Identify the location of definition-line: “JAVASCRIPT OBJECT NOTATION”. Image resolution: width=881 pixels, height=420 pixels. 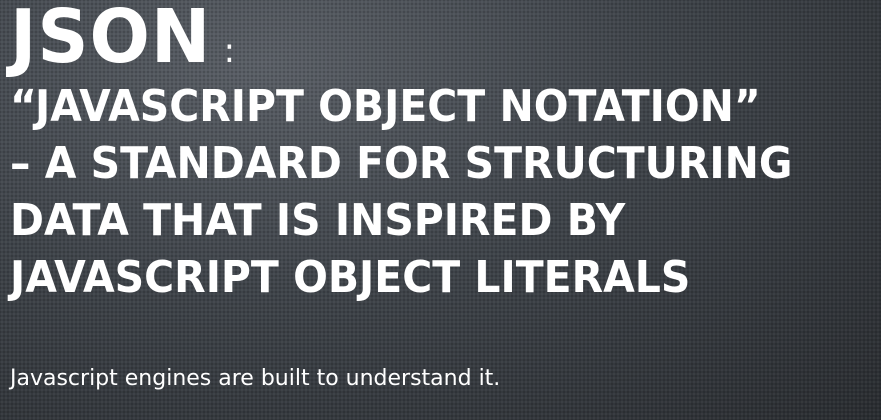
(385, 106).